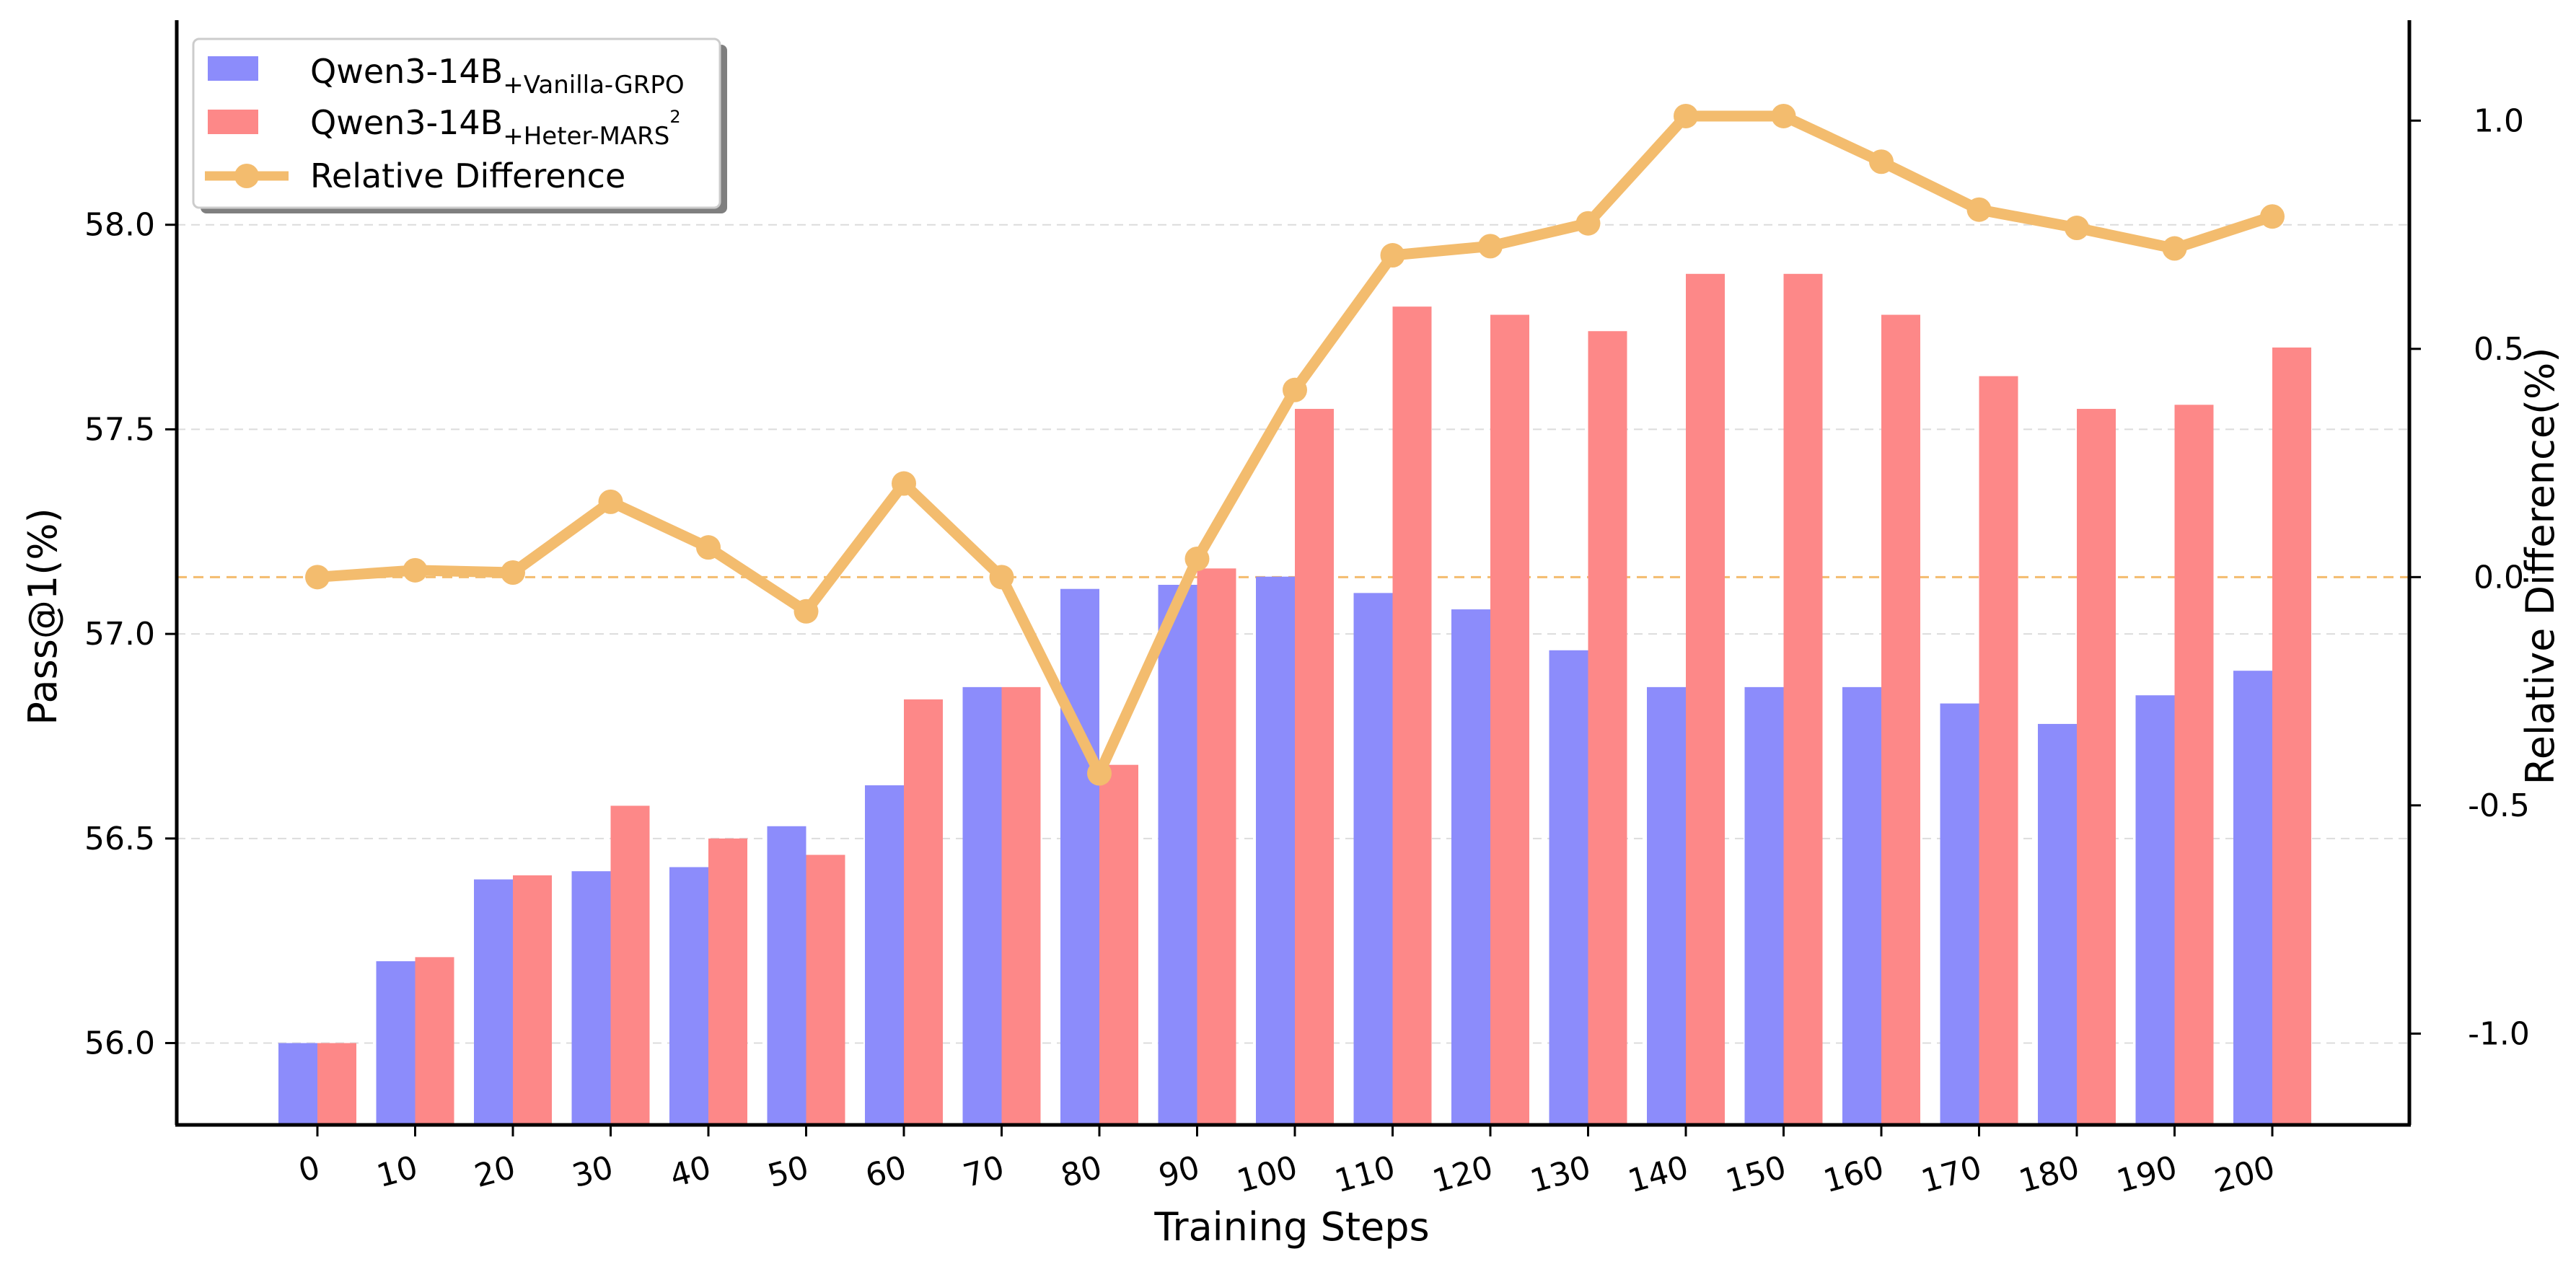  Describe the element at coordinates (119, 839) in the screenshot. I see `y-tick-label: 56.5` at that location.